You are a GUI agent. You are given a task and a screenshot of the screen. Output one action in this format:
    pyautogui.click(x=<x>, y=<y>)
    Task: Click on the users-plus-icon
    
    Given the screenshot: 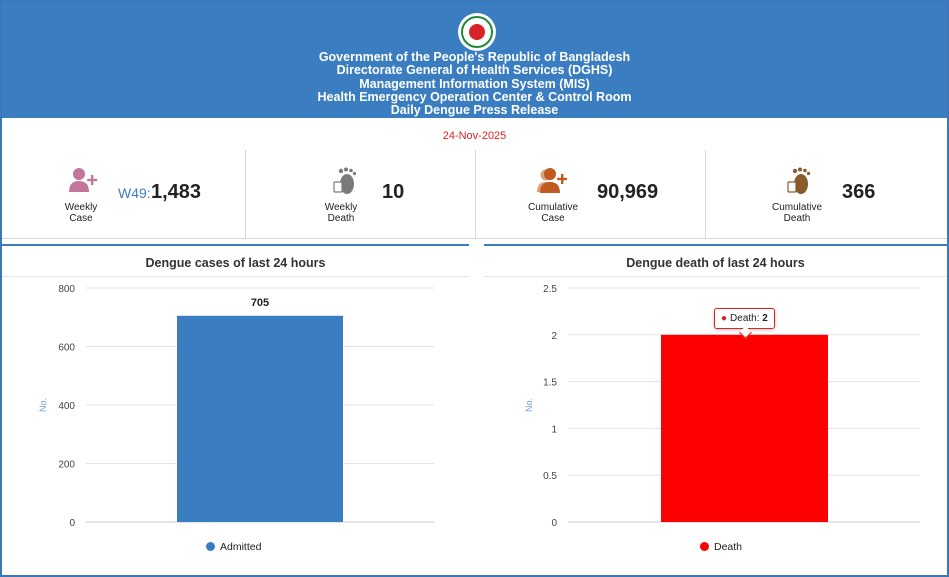 What is the action you would take?
    pyautogui.click(x=552, y=180)
    